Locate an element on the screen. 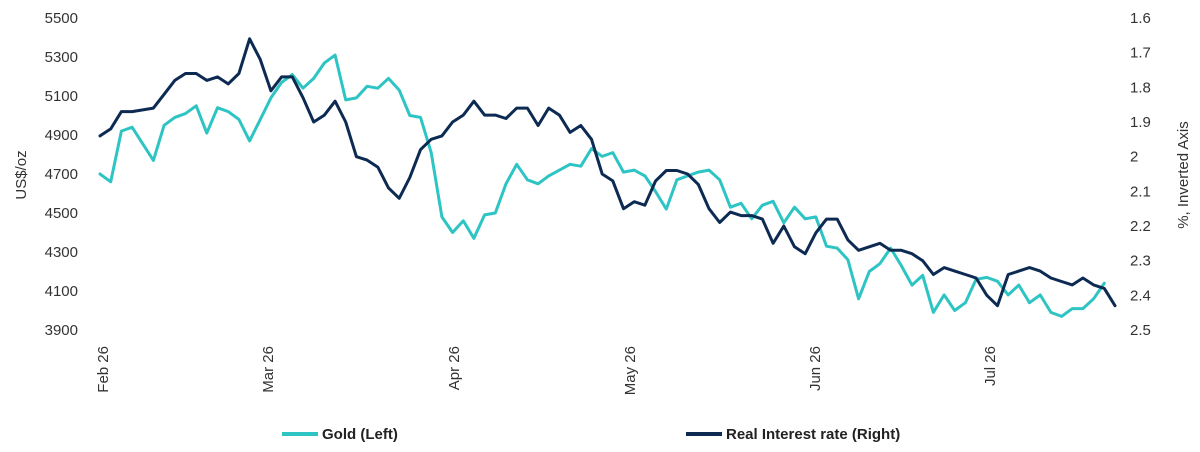  right-tick-label: 1.7 is located at coordinates (1140, 53).